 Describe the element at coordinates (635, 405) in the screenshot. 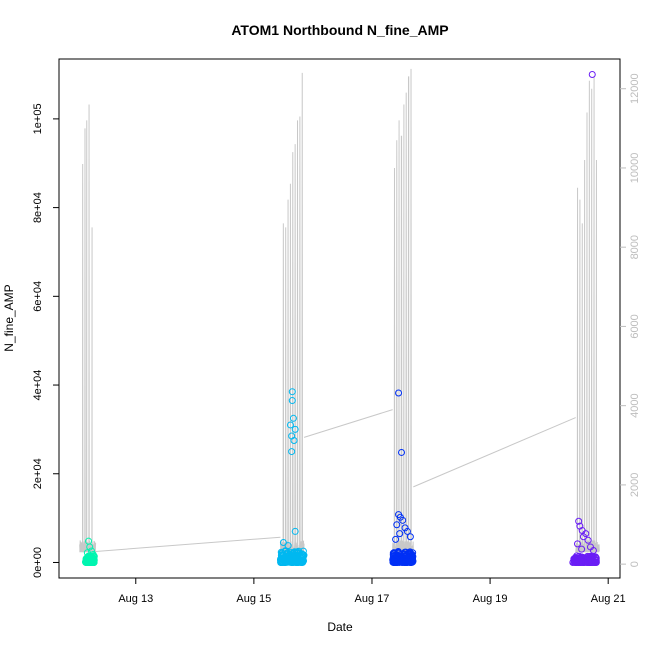

I see `y2-tick-label: 4000` at that location.